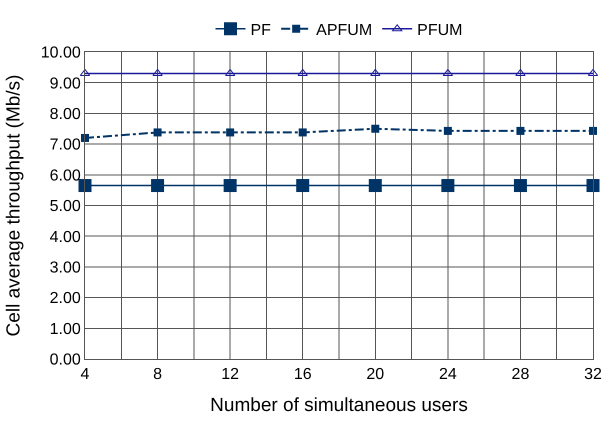 The image size is (614, 429). I want to click on y-axis-title: Cell average throughput (Mb/s), so click(14, 205).